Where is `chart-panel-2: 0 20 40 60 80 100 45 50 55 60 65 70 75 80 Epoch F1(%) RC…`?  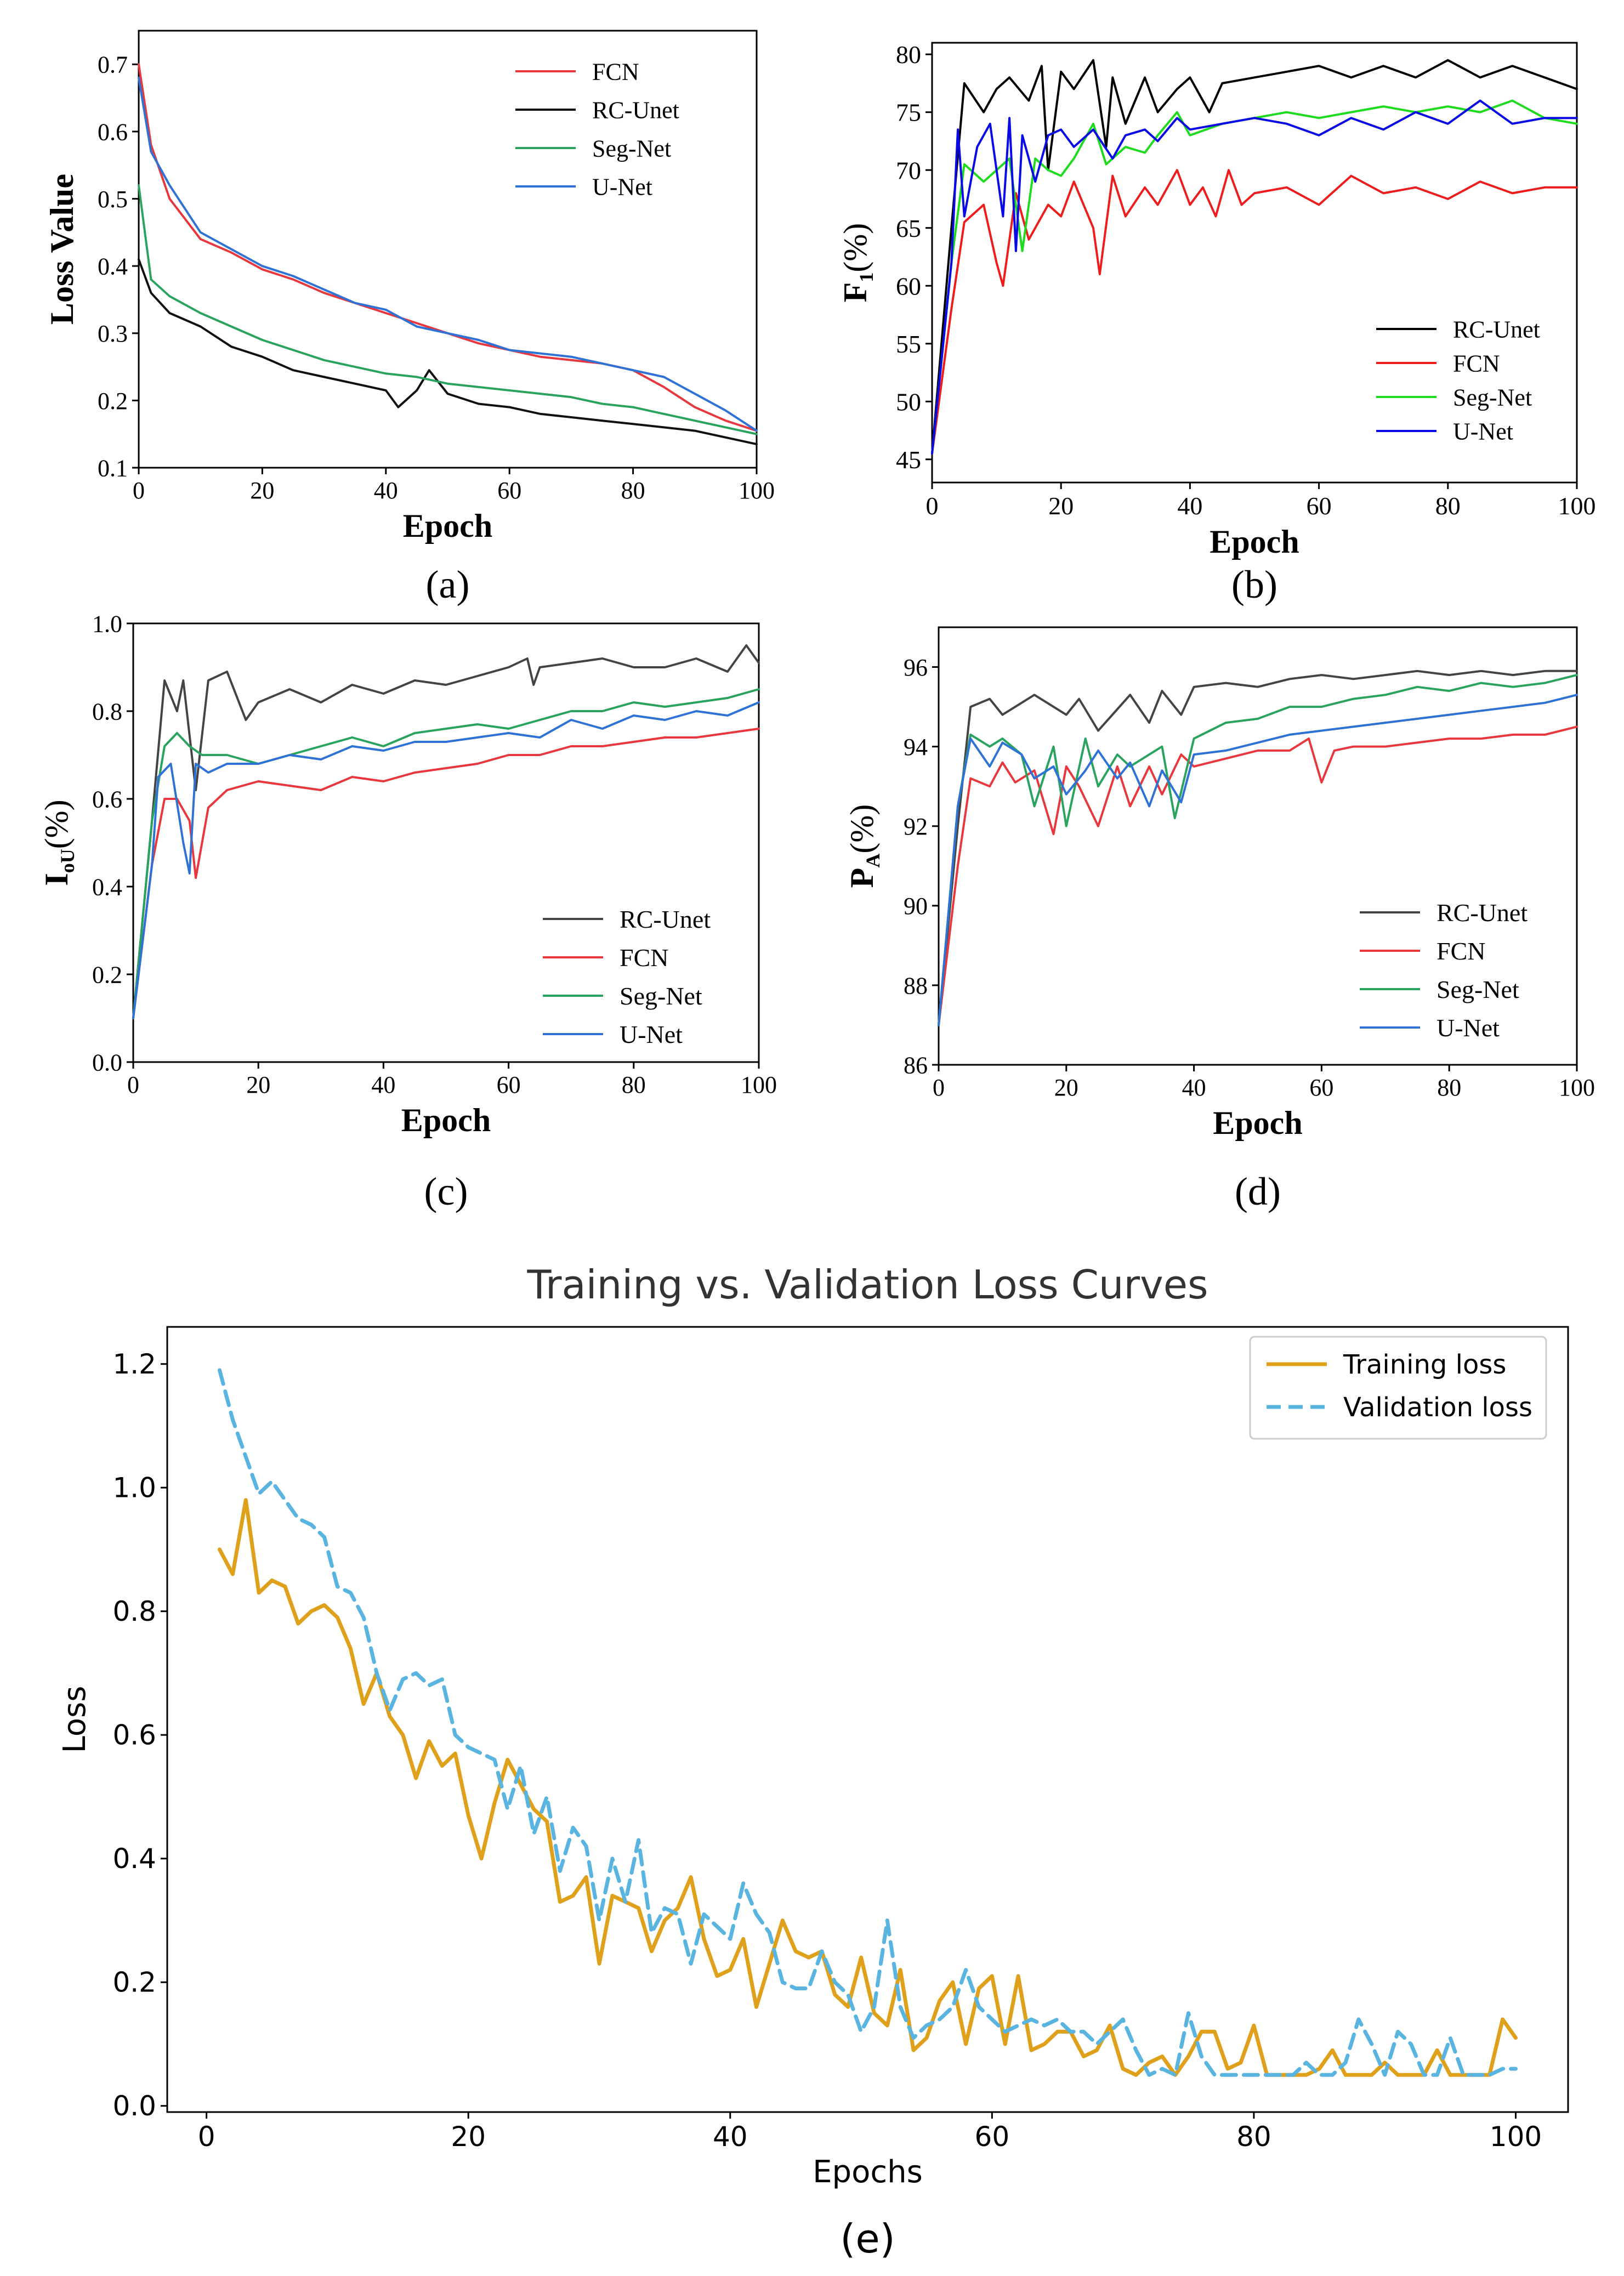
chart-panel-2: 0 20 40 60 80 100 45 50 55 60 65 70 75 80 Epoch F1(%) RC… is located at coordinates (1216, 323).